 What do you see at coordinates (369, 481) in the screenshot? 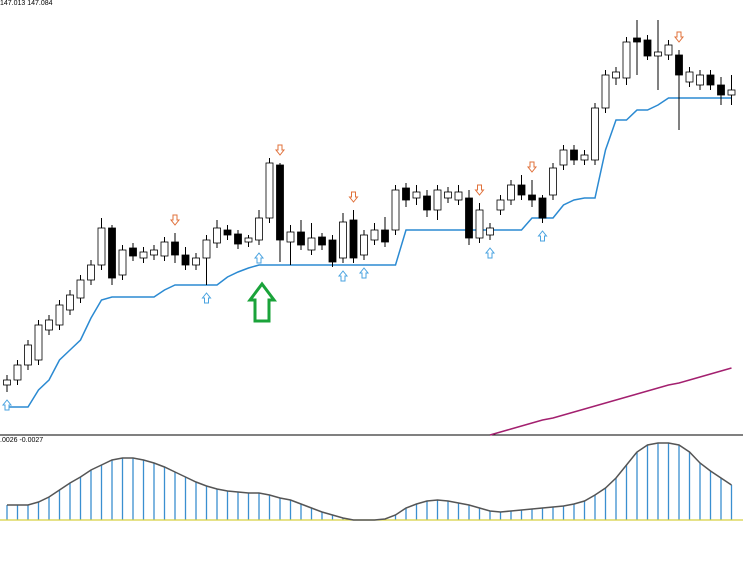
I see `oscillator-curve` at bounding box center [369, 481].